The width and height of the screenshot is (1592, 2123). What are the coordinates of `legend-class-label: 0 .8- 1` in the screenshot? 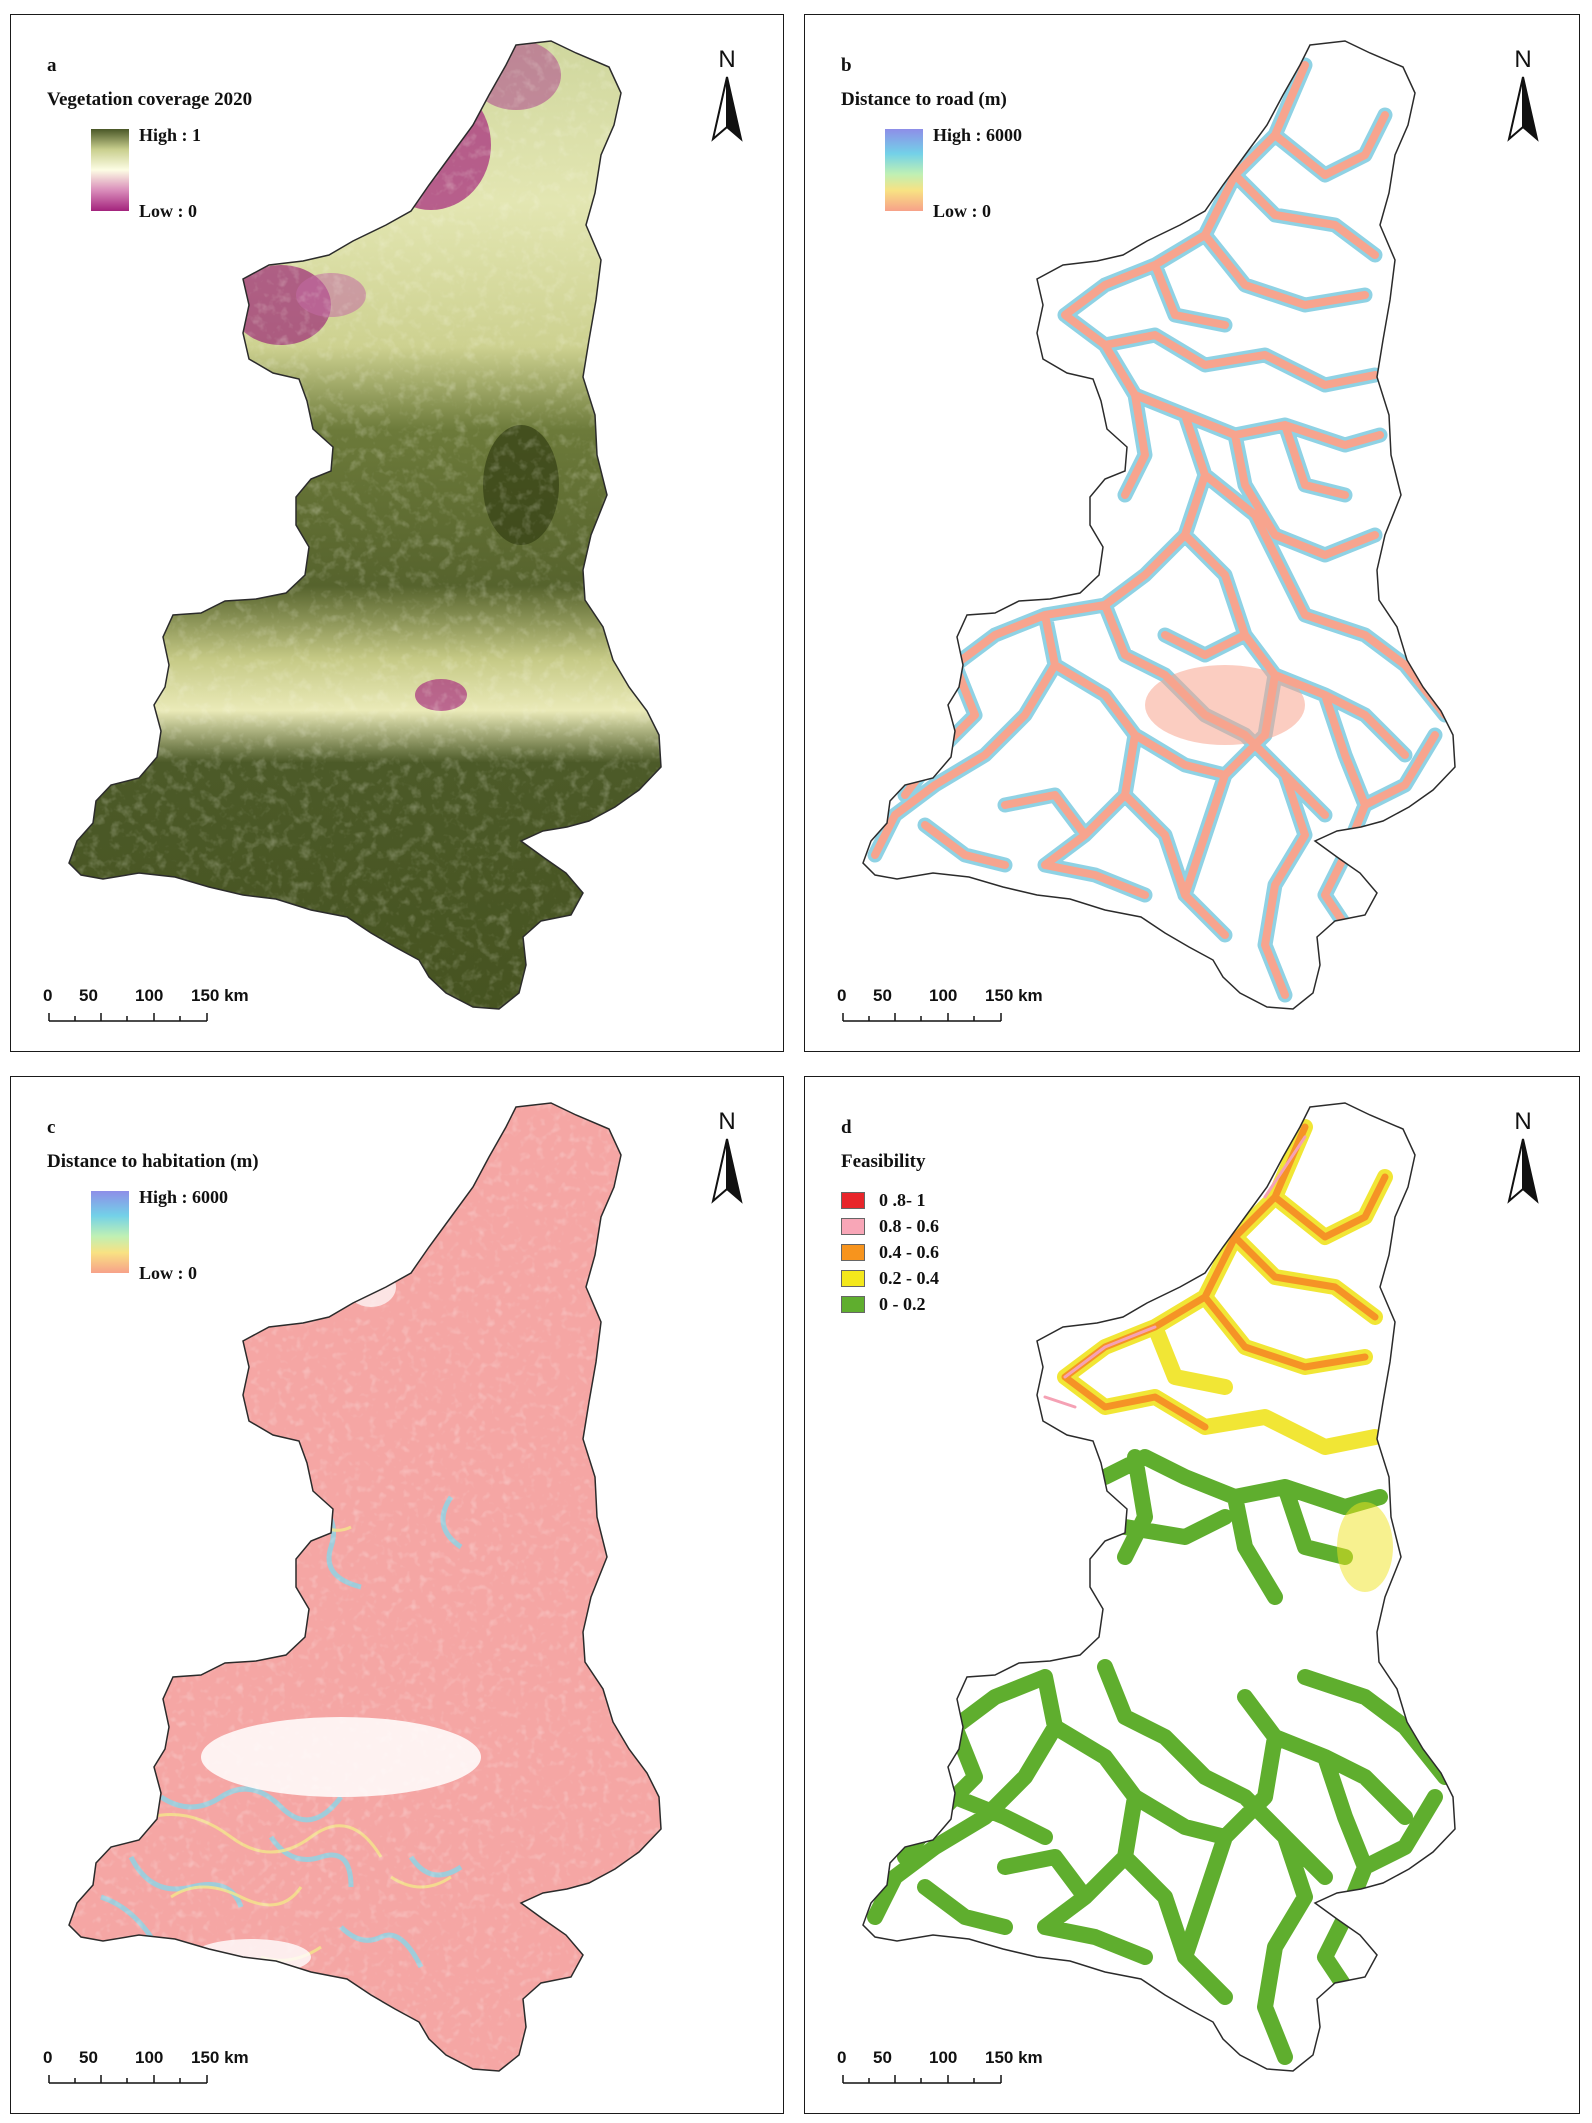 It's located at (902, 1199).